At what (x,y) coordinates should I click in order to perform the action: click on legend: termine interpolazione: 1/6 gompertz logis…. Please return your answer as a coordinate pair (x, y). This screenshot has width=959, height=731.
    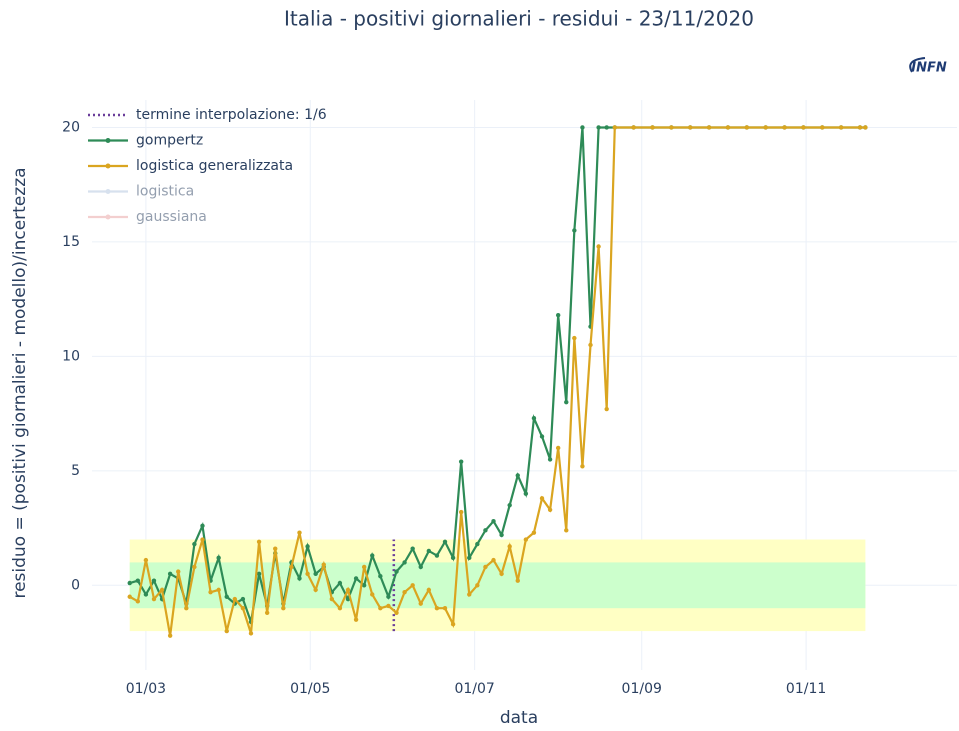
    Looking at the image, I should click on (207, 166).